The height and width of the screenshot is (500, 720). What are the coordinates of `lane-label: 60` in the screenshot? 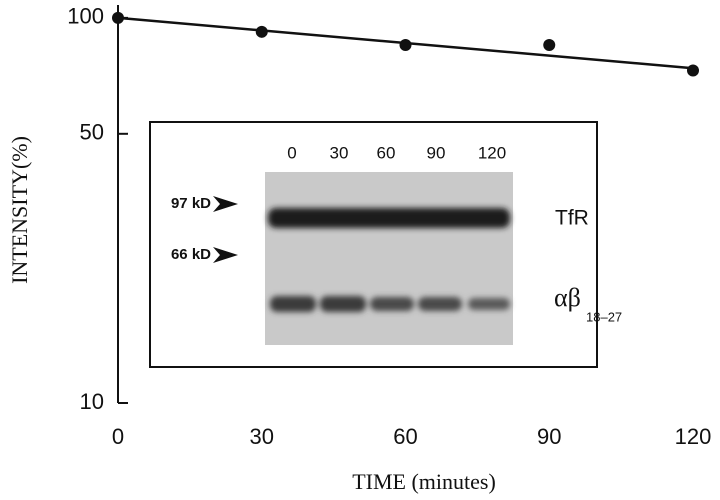 It's located at (386, 152).